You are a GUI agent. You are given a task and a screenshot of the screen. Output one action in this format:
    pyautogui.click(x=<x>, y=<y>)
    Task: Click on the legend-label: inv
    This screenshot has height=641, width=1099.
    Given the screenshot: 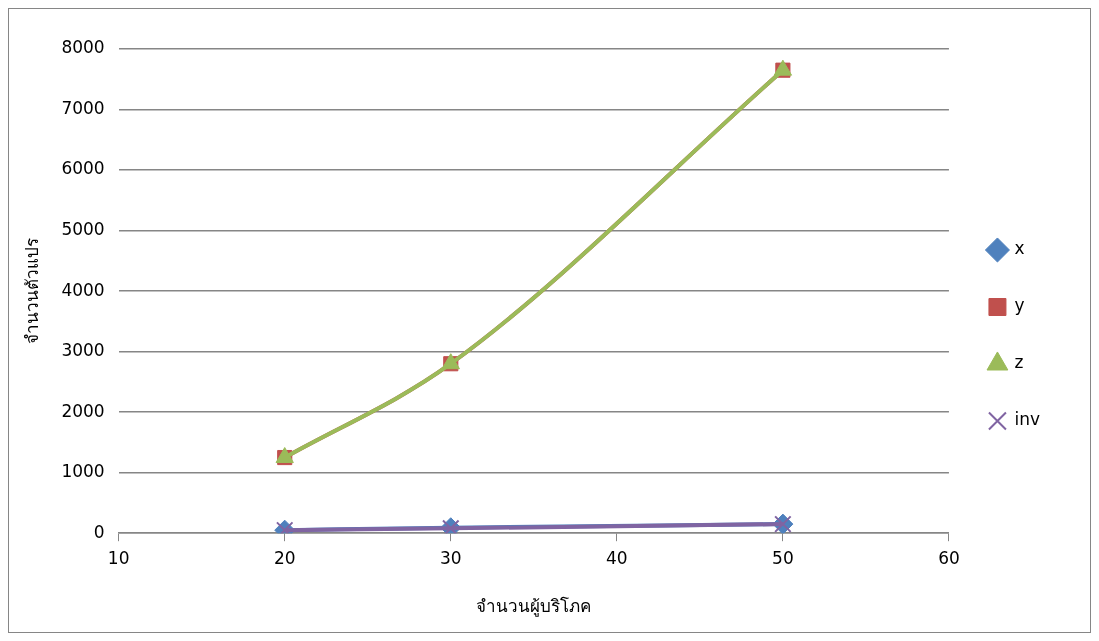 What is the action you would take?
    pyautogui.click(x=1027, y=419)
    